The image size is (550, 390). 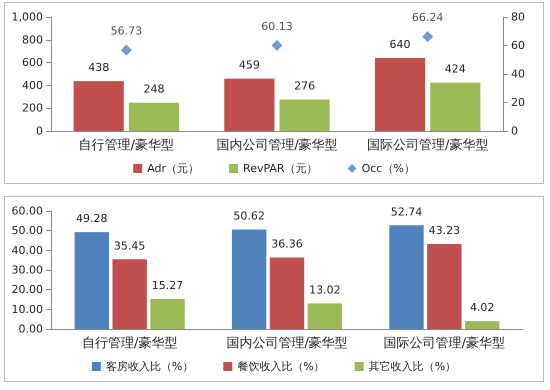 What do you see at coordinates (518, 45) in the screenshot?
I see `y2-tick-label: 60` at bounding box center [518, 45].